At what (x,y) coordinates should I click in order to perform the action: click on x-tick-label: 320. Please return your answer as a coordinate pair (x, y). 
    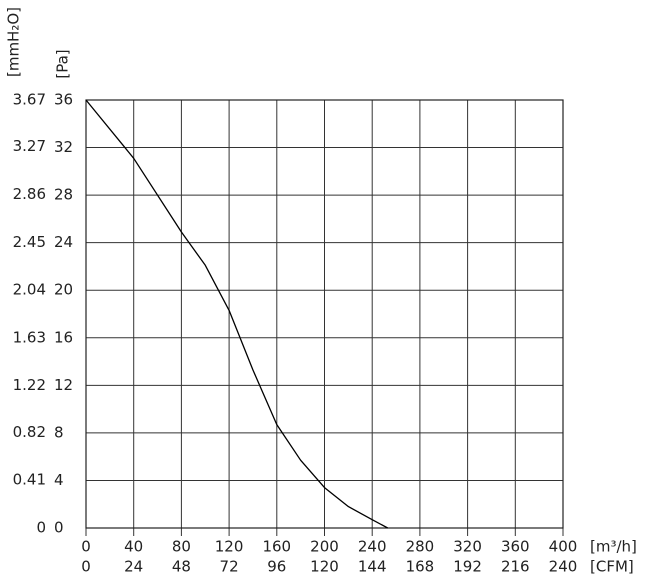
    Looking at the image, I should click on (467, 547).